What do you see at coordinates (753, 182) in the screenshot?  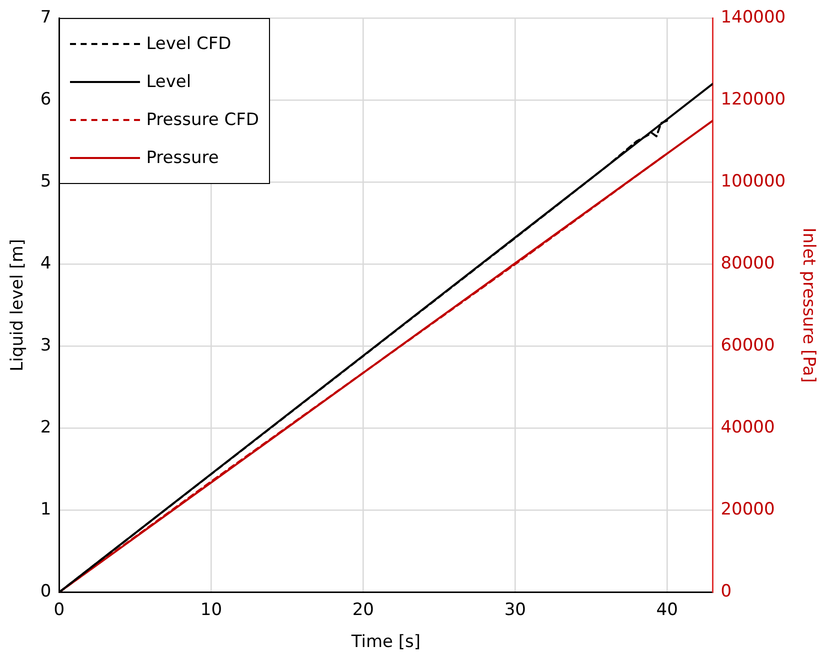 I see `y2-tick-label: 100000` at bounding box center [753, 182].